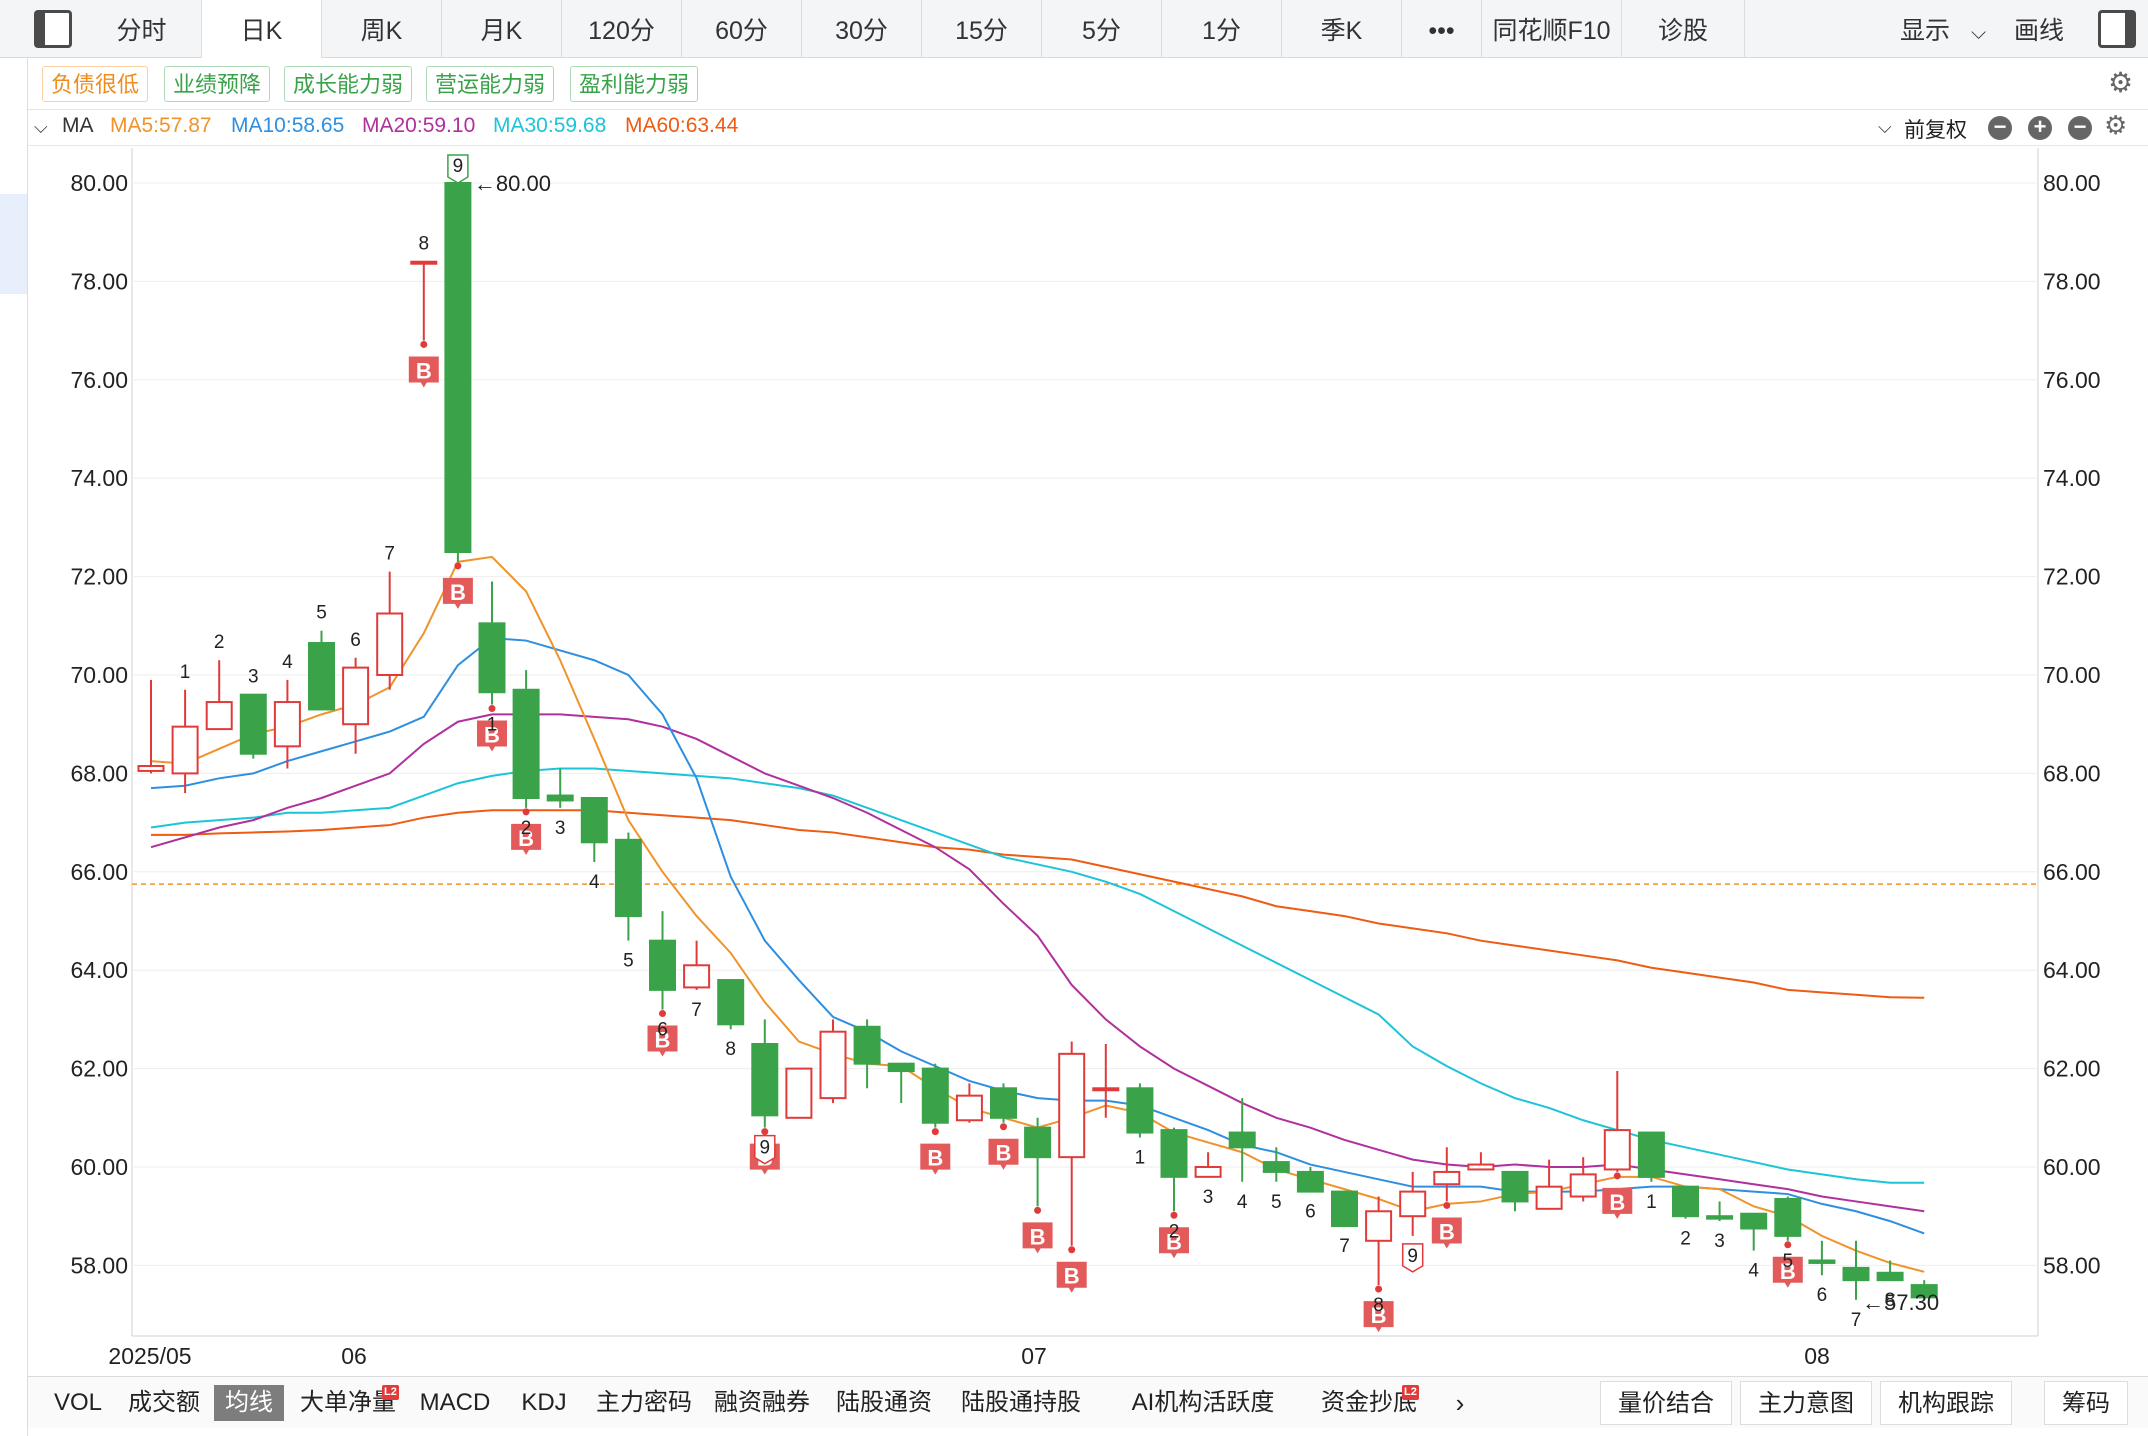 The width and height of the screenshot is (2148, 1436). I want to click on sequence-count-label: 3, so click(253, 677).